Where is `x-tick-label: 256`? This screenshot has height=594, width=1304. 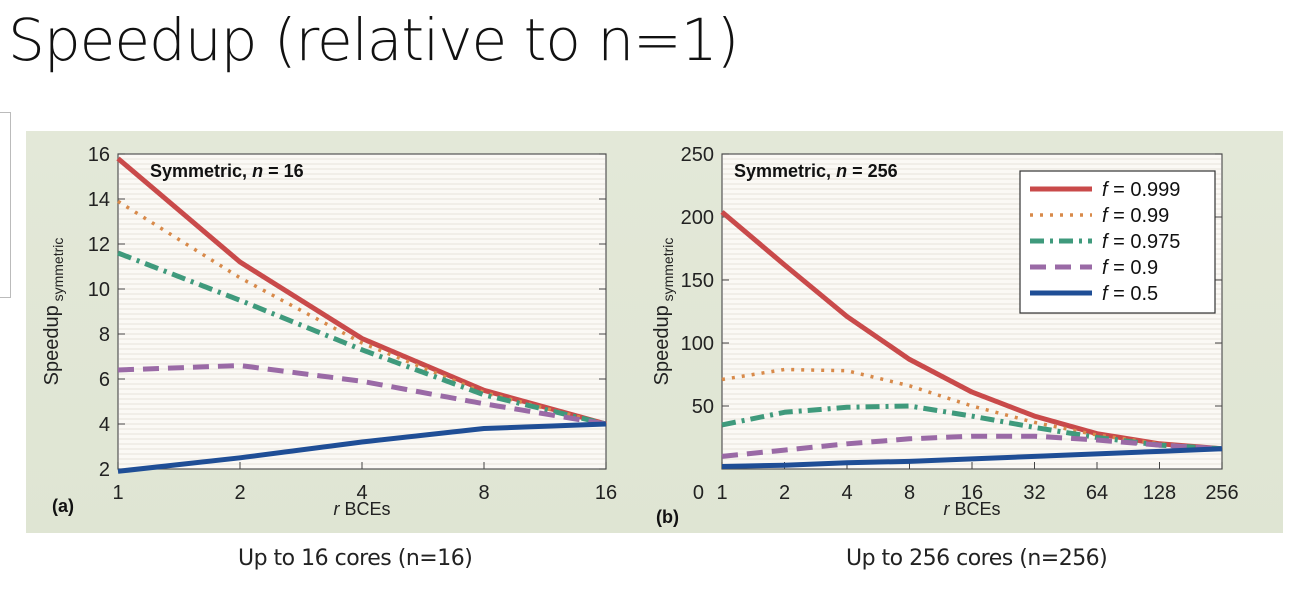
x-tick-label: 256 is located at coordinates (1221, 493).